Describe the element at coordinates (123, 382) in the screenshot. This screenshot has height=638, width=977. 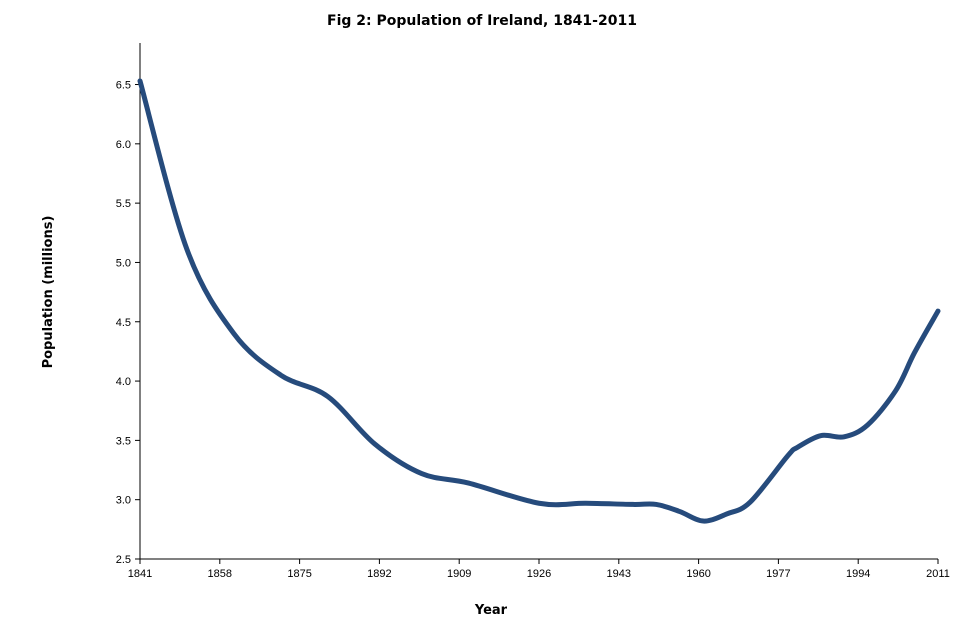
I see `y-tick-label: 4.0` at that location.